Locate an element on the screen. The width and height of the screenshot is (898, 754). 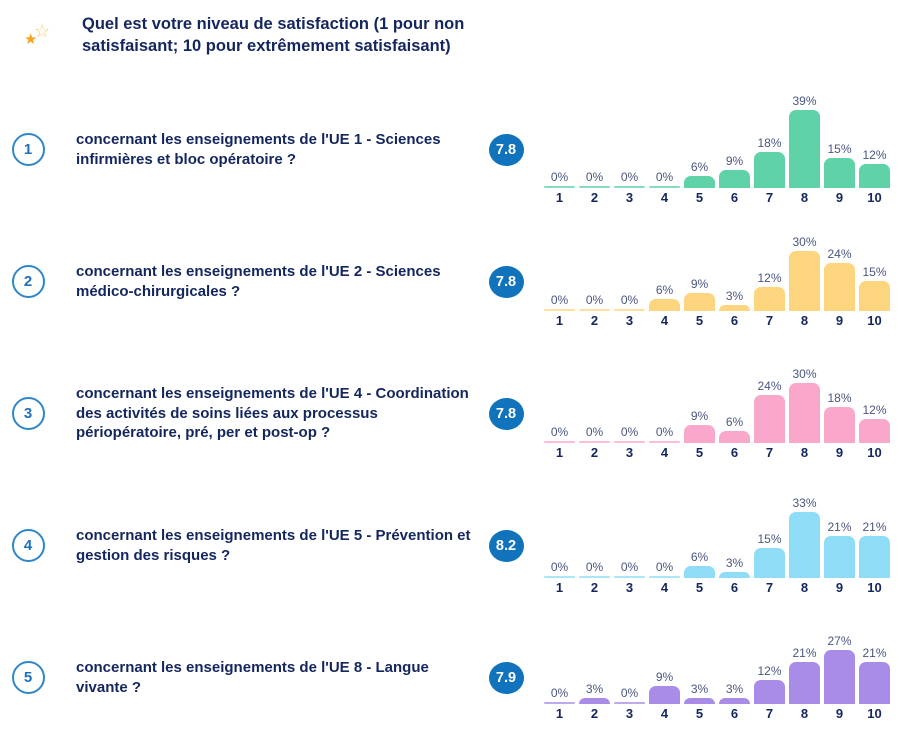
question-number: 1 is located at coordinates (28, 150).